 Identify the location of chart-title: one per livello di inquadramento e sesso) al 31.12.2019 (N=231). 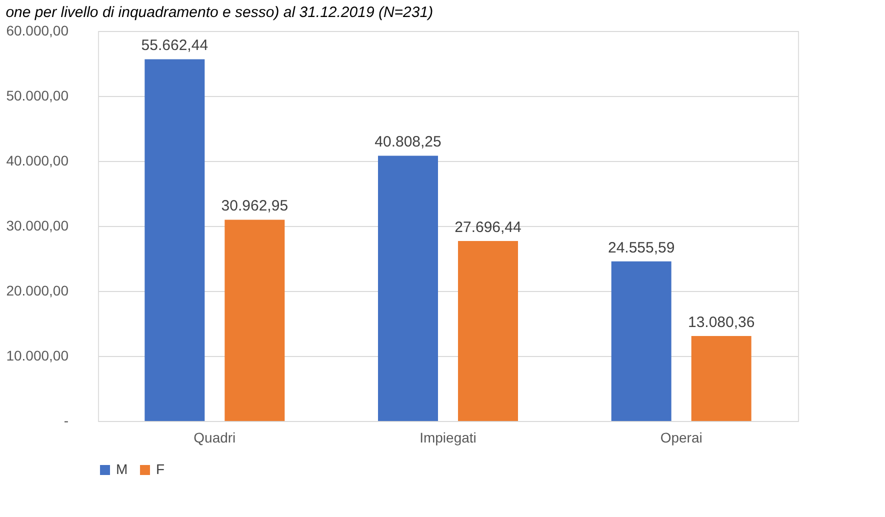
(220, 12).